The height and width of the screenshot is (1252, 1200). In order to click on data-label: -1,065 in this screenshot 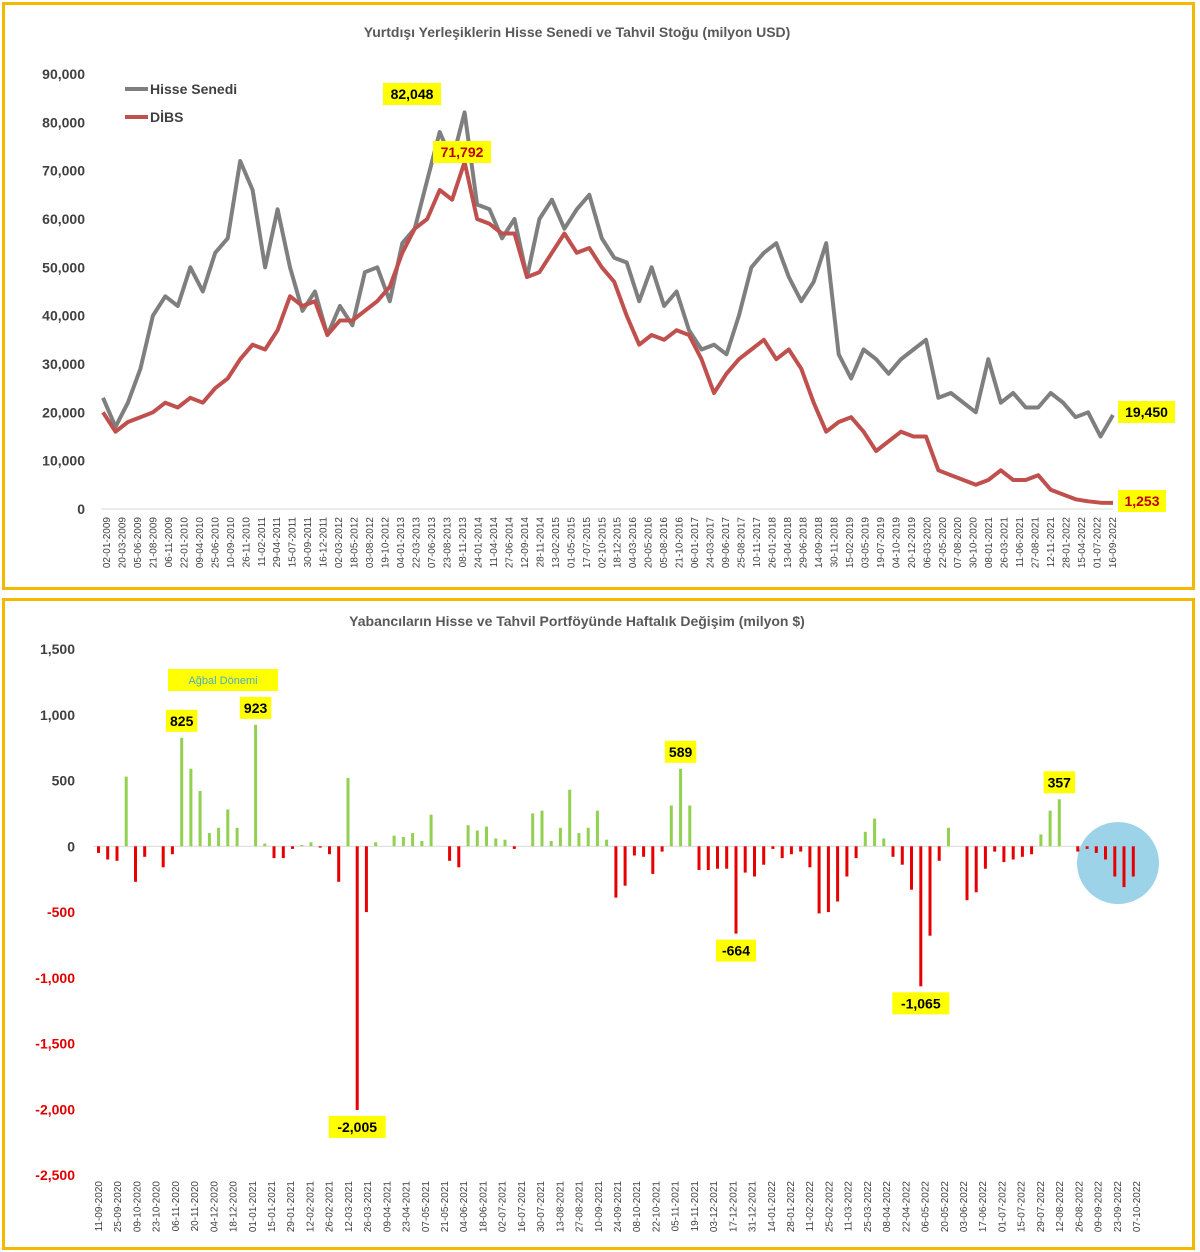, I will do `click(921, 1003)`.